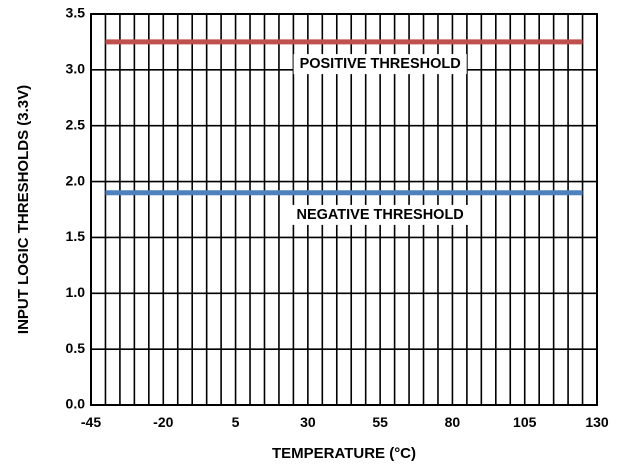  I want to click on x-tick-label: 55, so click(380, 422).